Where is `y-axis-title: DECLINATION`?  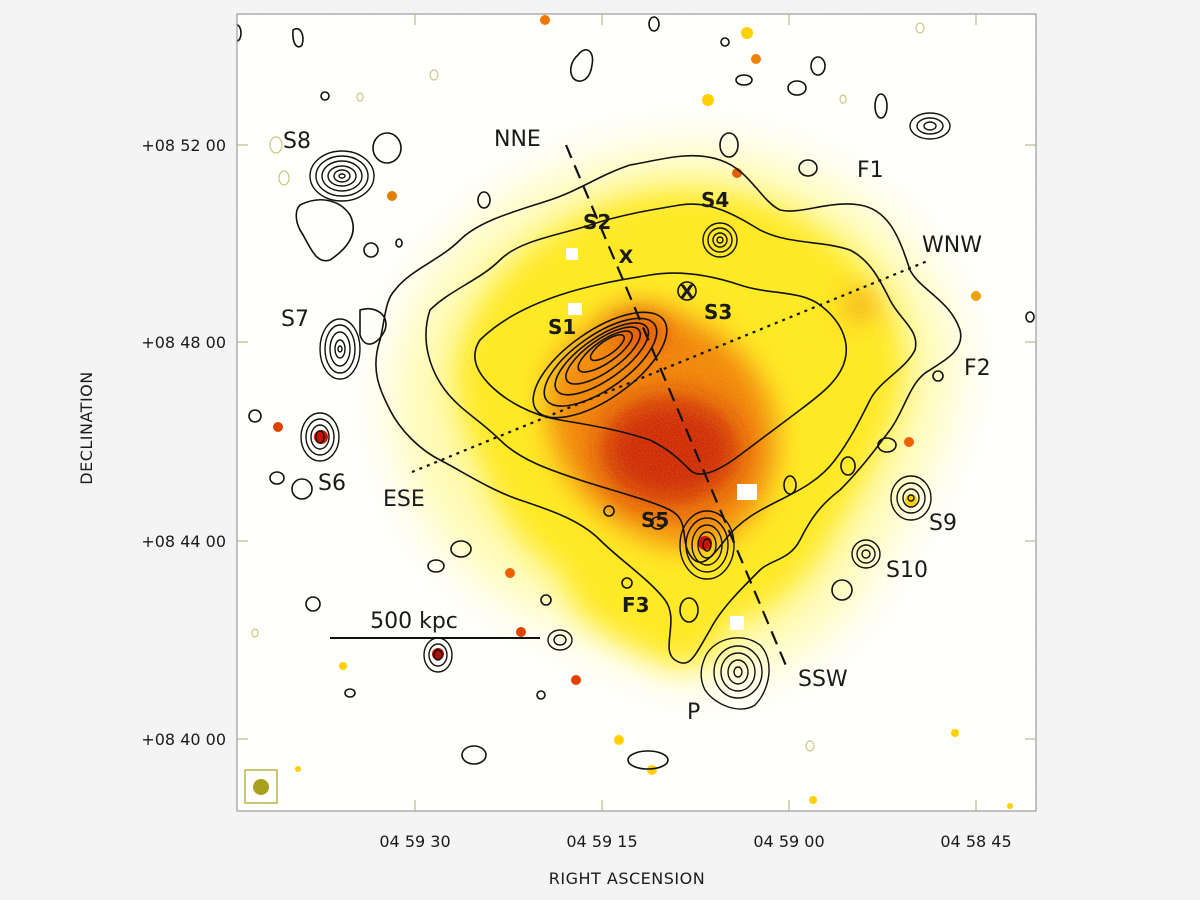 y-axis-title: DECLINATION is located at coordinates (86, 427).